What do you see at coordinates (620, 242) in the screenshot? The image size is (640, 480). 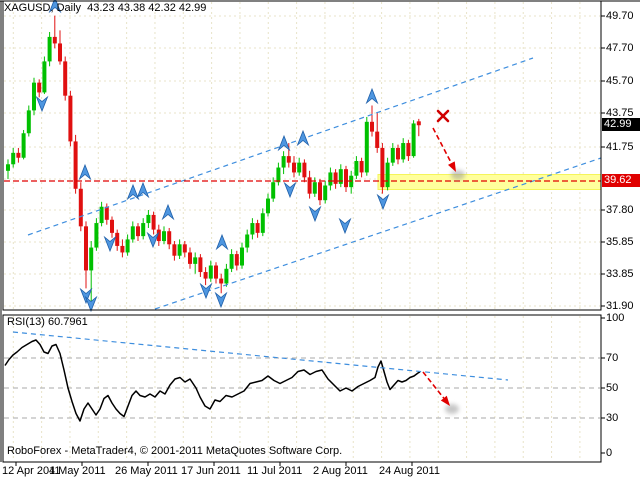 I see `price-axis-label: 35.85` at bounding box center [620, 242].